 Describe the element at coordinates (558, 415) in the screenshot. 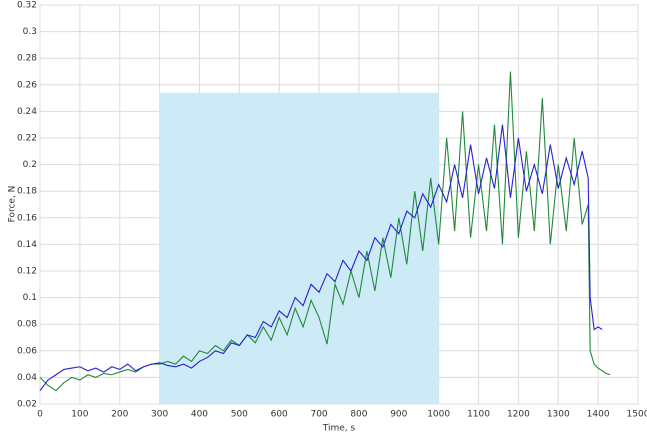

I see `x-tick-label: 1300` at that location.